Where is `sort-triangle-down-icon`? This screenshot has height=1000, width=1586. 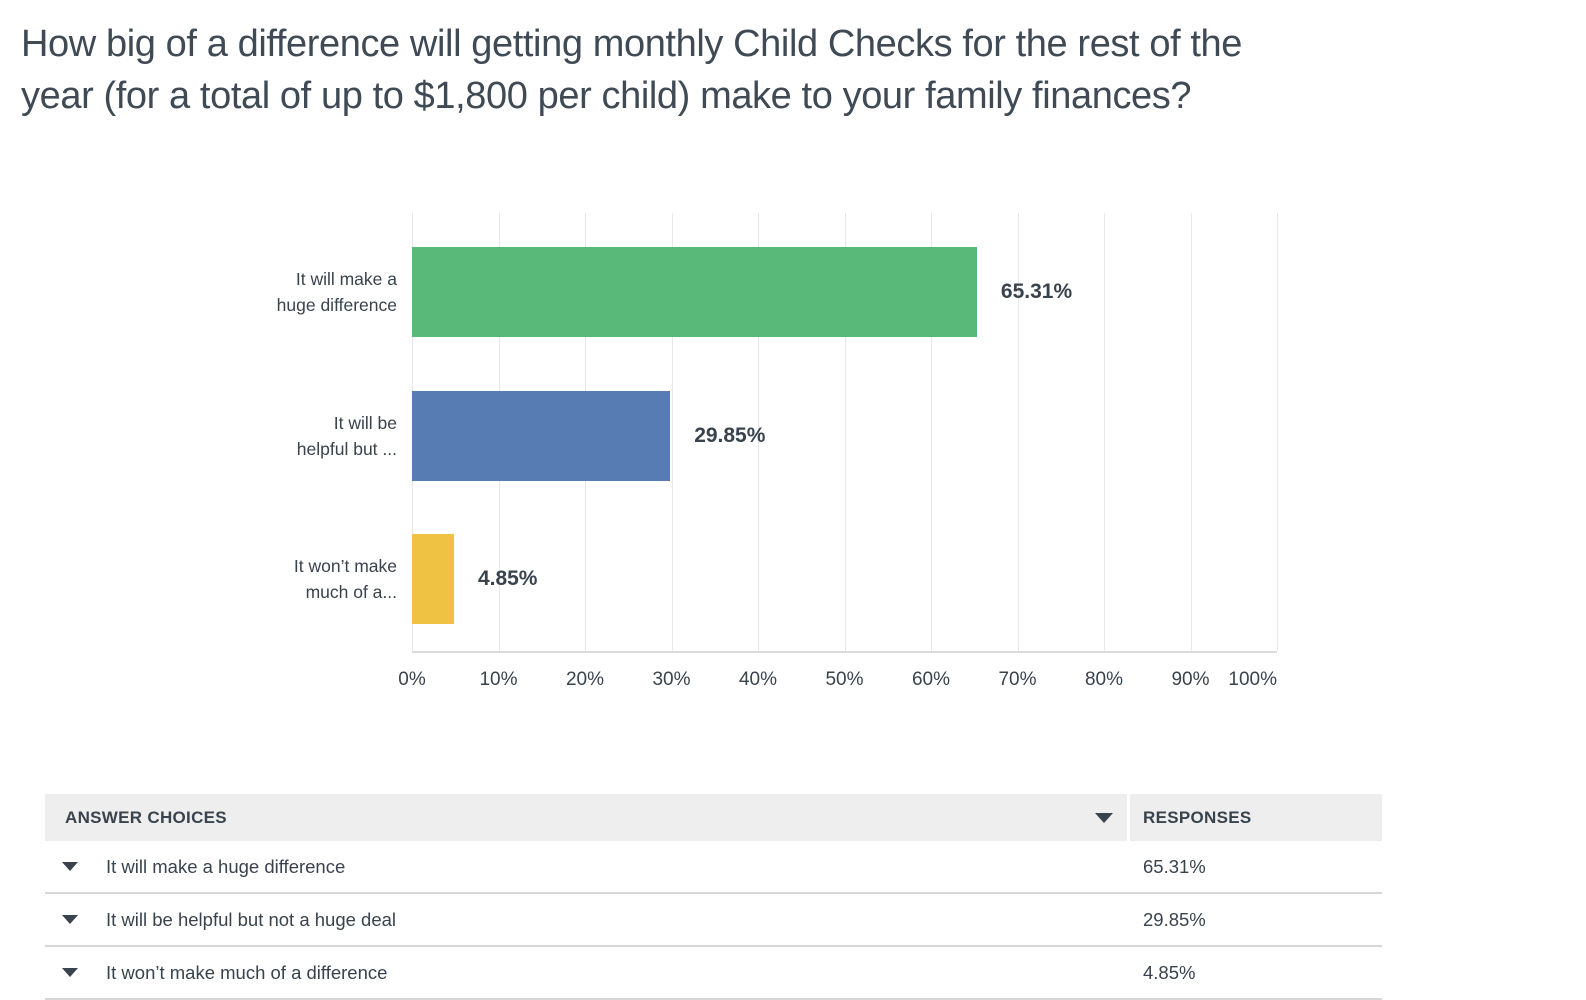
sort-triangle-down-icon is located at coordinates (1104, 817).